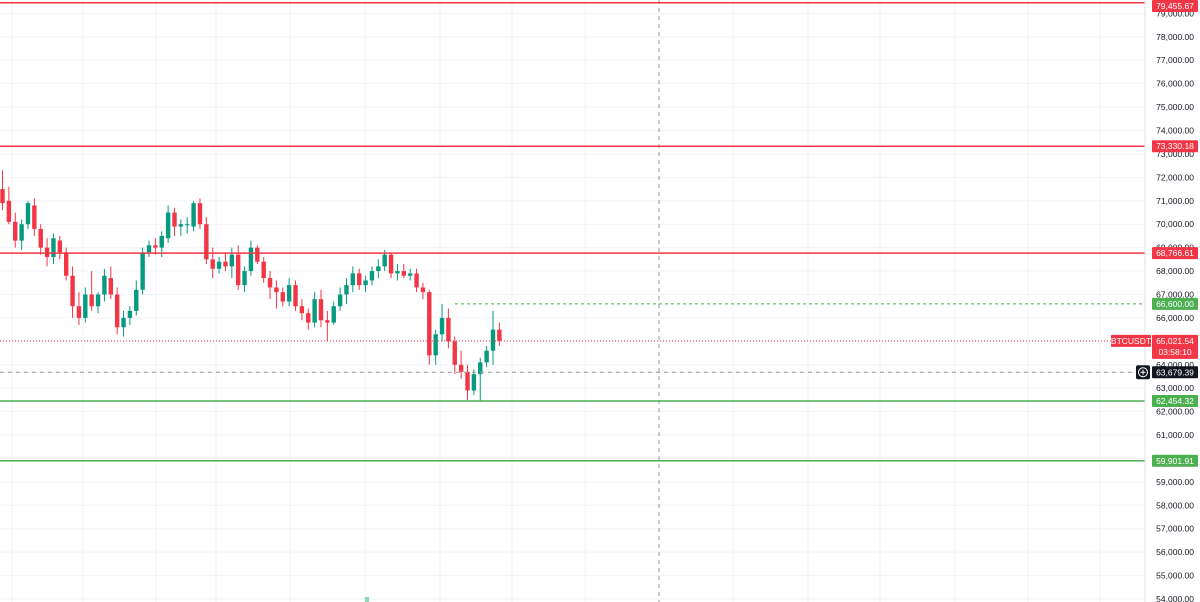  I want to click on level-tag-label: 73,330.18, so click(1175, 146).